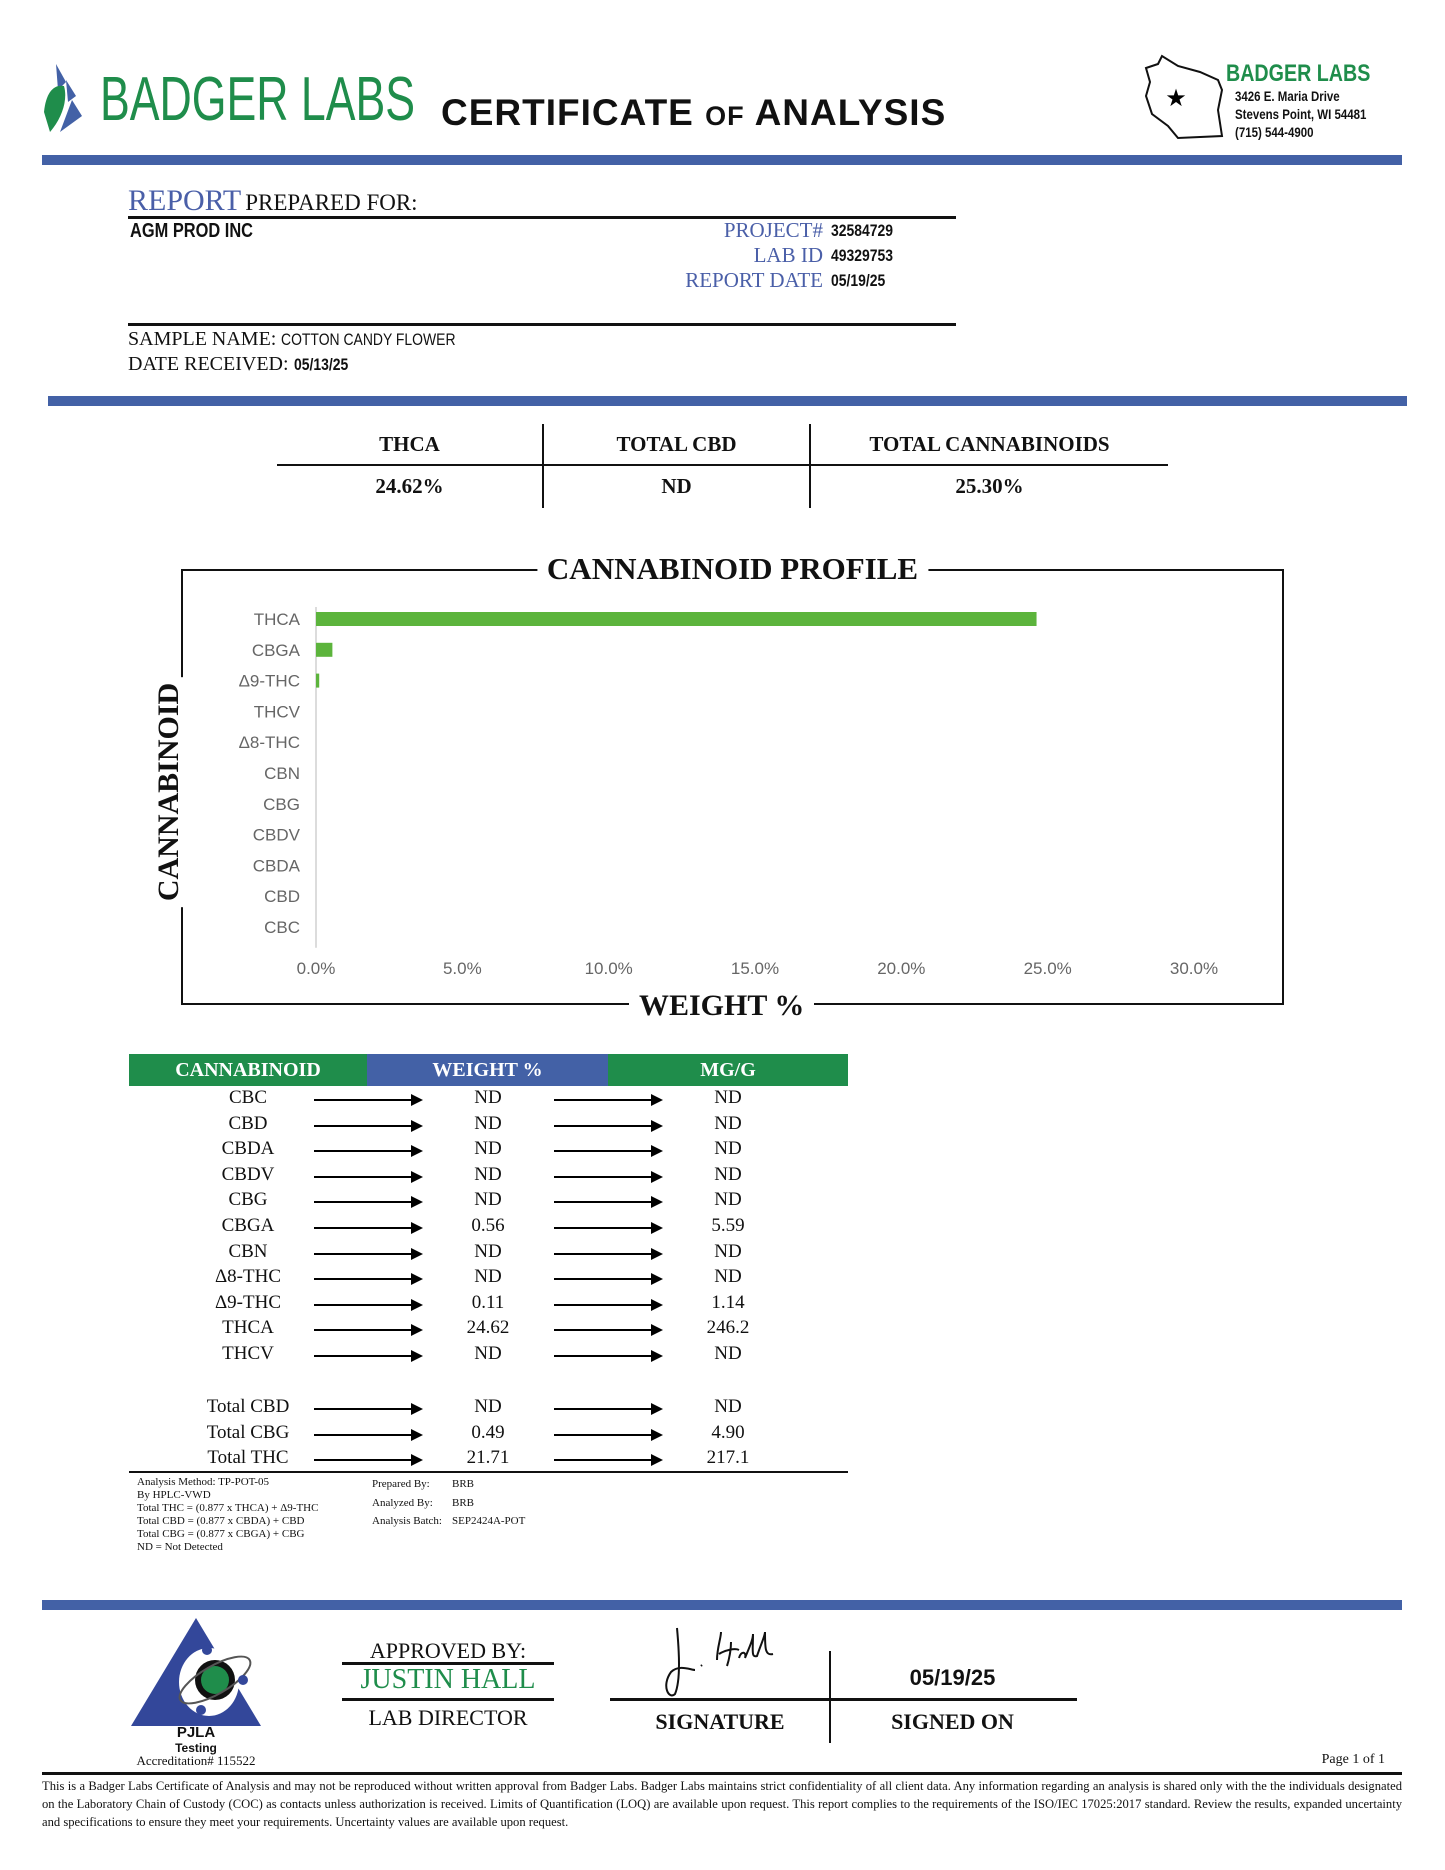 The image size is (1445, 1870). Describe the element at coordinates (728, 1432) in the screenshot. I see `mg-g-value: 4.90` at that location.